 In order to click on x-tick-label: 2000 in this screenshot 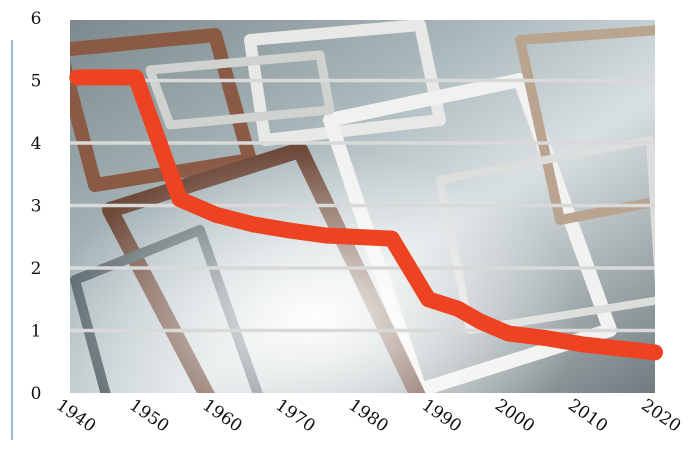, I will do `click(514, 415)`.